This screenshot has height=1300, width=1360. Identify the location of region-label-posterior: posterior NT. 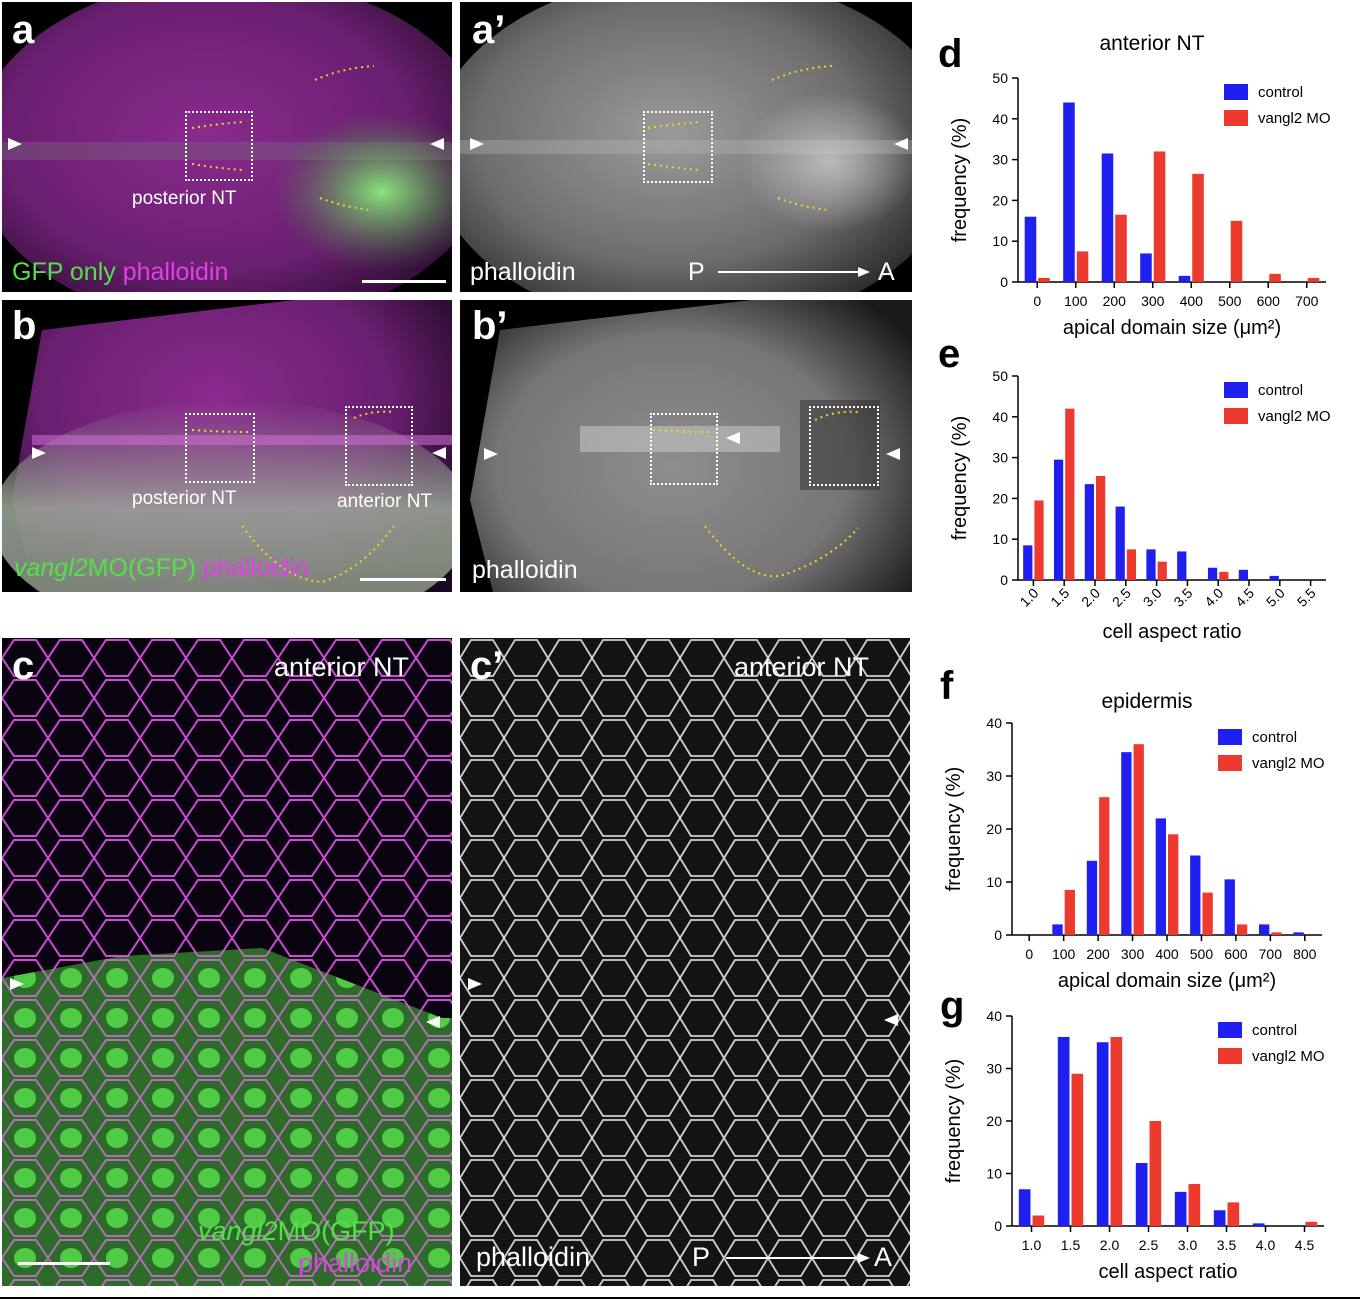
(184, 498).